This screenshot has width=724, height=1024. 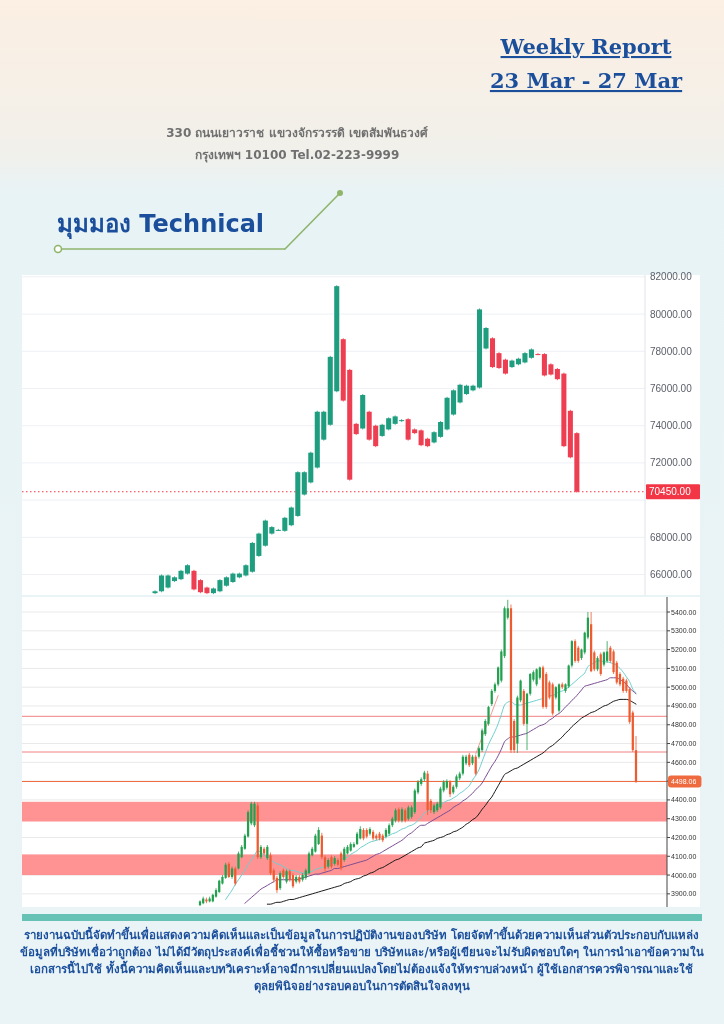 What do you see at coordinates (671, 351) in the screenshot?
I see `y-tick-label: 78000.00` at bounding box center [671, 351].